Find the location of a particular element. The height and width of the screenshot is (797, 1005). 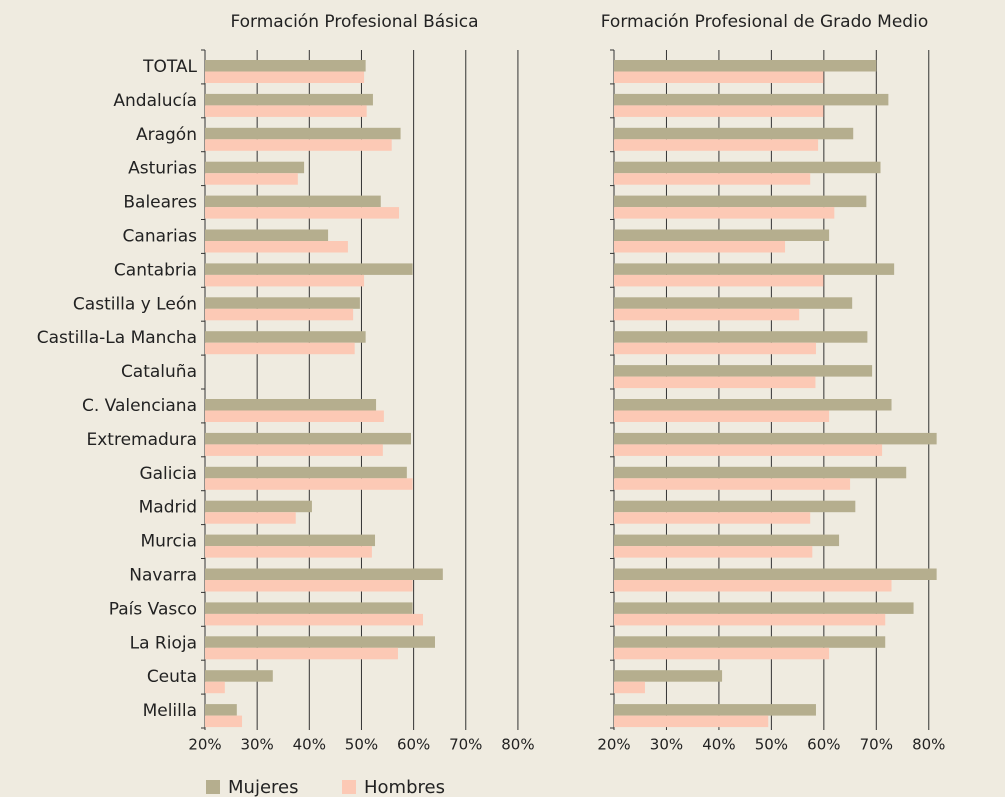

category-label: País Vasco is located at coordinates (153, 609).